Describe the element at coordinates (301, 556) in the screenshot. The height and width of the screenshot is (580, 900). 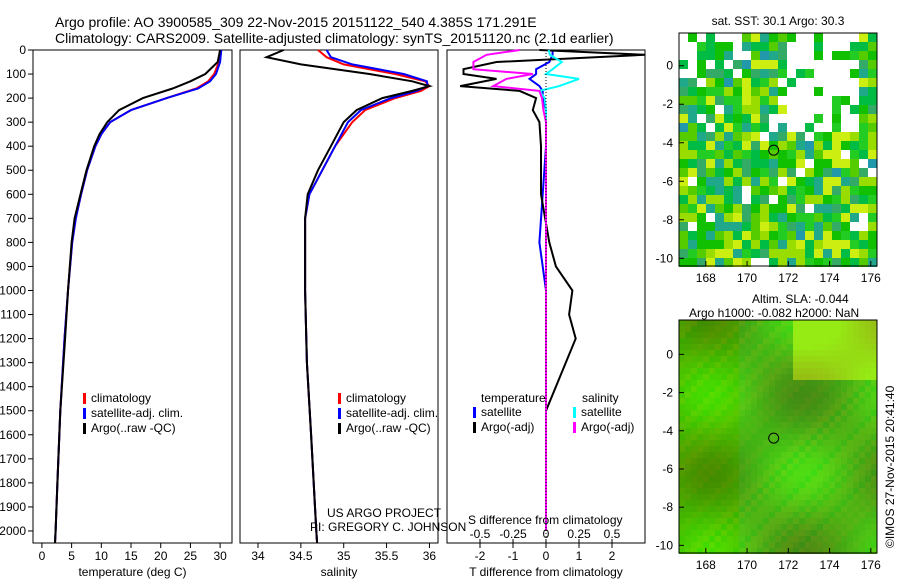
I see `x-tick-label: 34.5` at that location.